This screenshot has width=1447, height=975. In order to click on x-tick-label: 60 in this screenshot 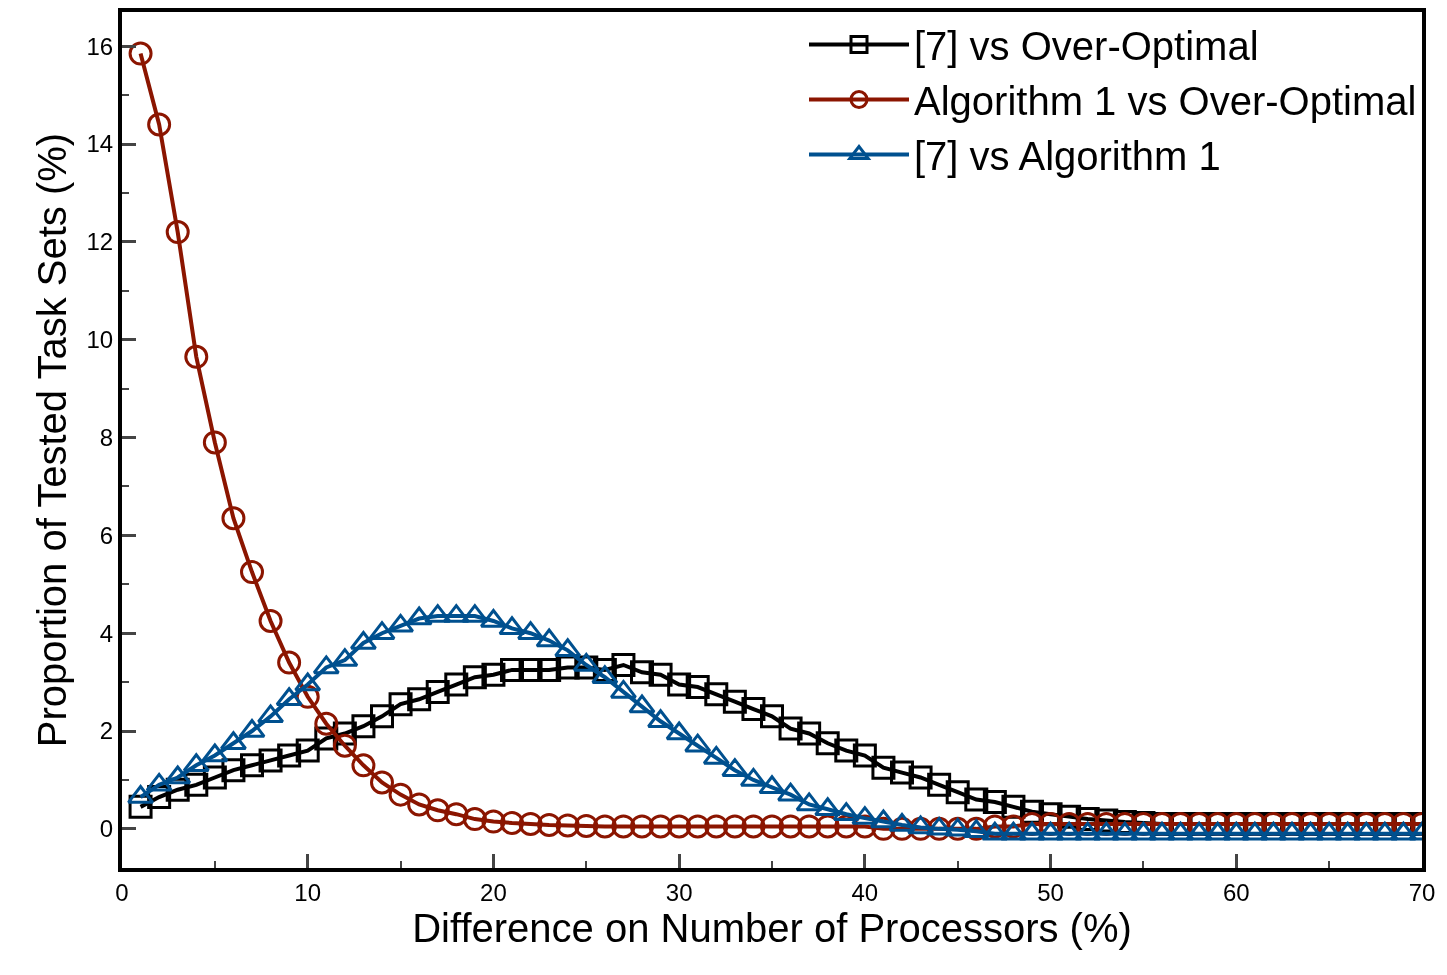, I will do `click(1236, 892)`.